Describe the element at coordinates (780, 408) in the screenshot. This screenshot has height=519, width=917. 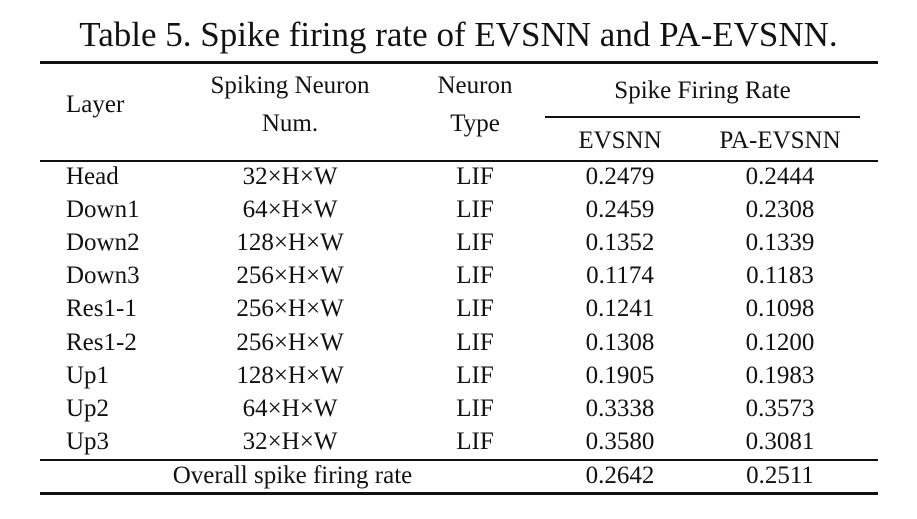
I see `cell-pa-evsnn: 0.3573` at that location.